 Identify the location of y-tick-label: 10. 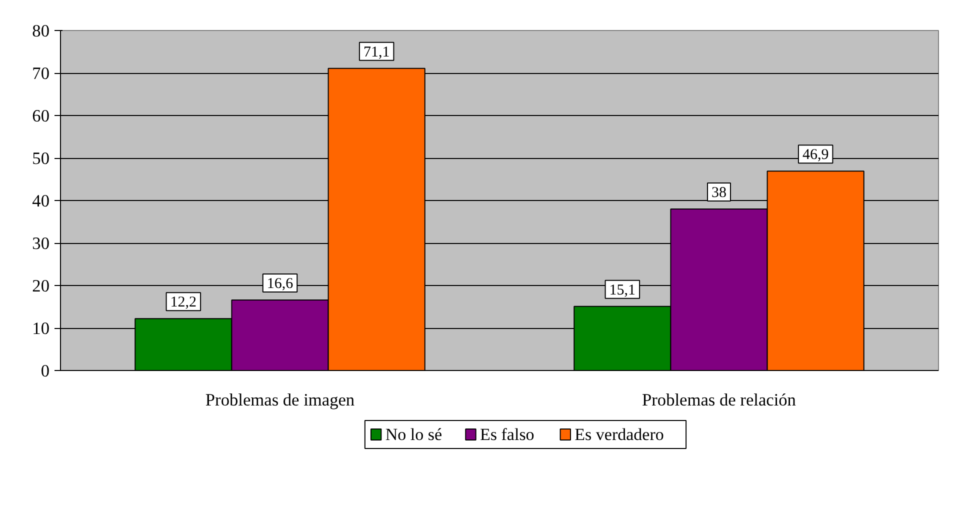
(41, 328).